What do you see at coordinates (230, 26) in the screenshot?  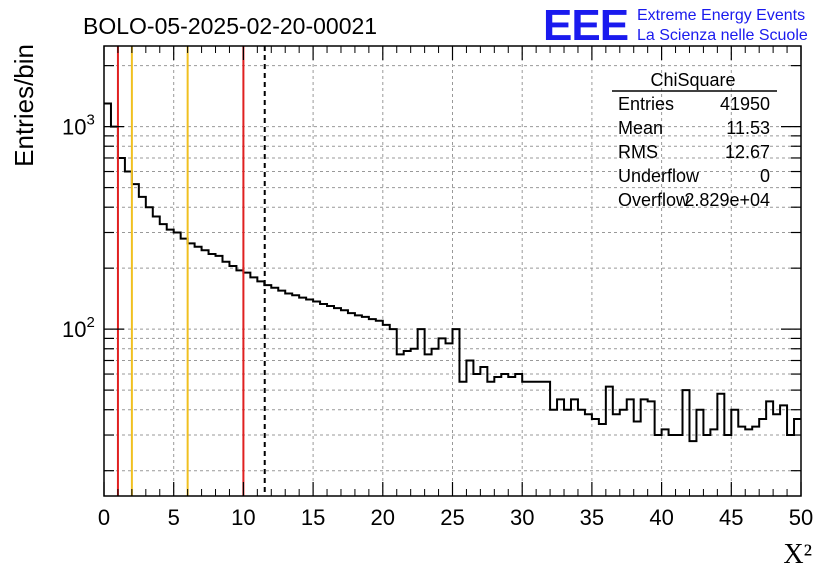 I see `chart-title: BOLO-05-2025-02-20-00021` at bounding box center [230, 26].